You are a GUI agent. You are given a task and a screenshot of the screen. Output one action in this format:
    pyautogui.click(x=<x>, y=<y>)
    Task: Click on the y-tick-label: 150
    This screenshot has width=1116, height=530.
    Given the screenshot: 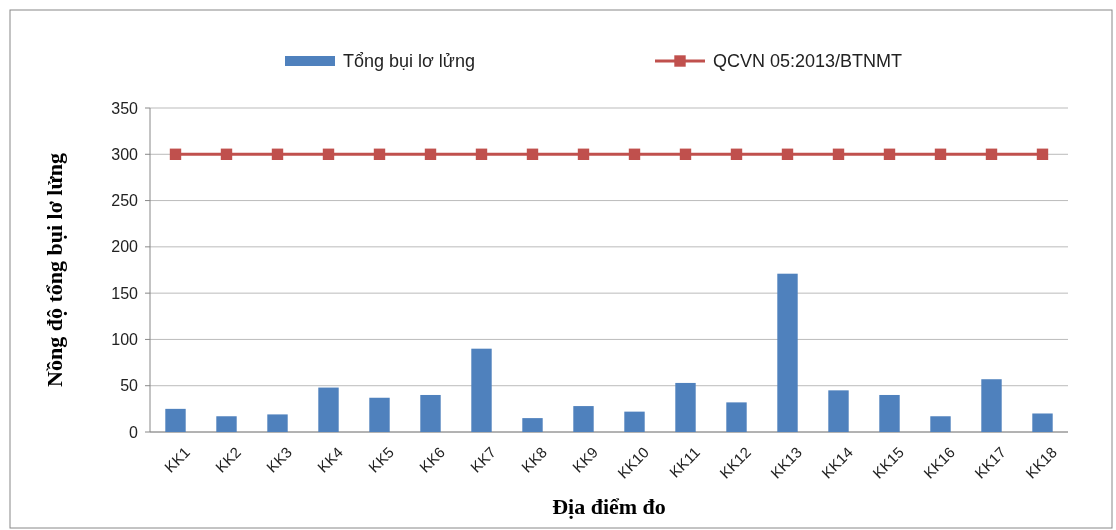 What is the action you would take?
    pyautogui.click(x=125, y=293)
    